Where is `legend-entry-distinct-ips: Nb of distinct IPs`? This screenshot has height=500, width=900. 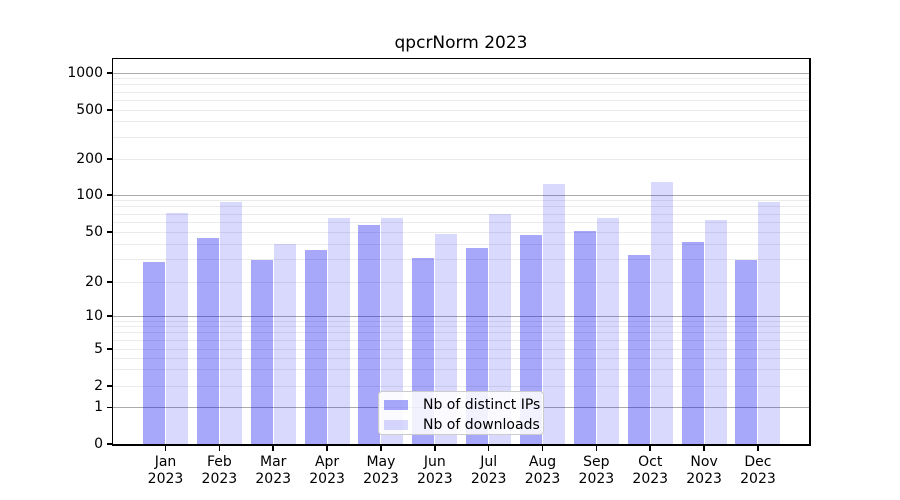 legend-entry-distinct-ips: Nb of distinct IPs is located at coordinates (461, 405).